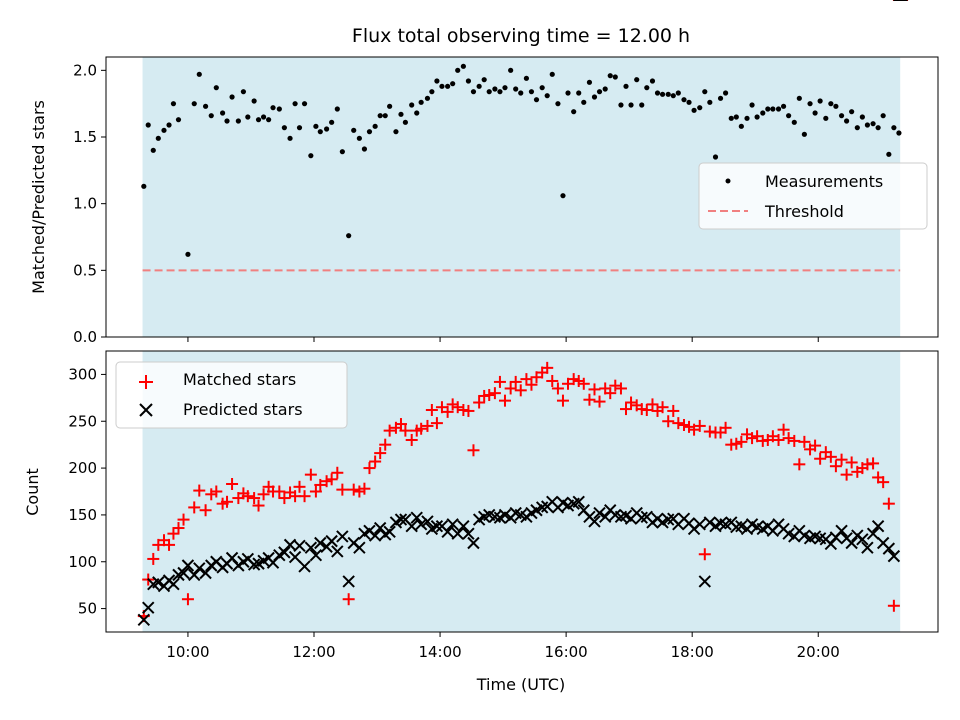  What do you see at coordinates (243, 409) in the screenshot?
I see `legend-predicted-label: Predicted stars` at bounding box center [243, 409].